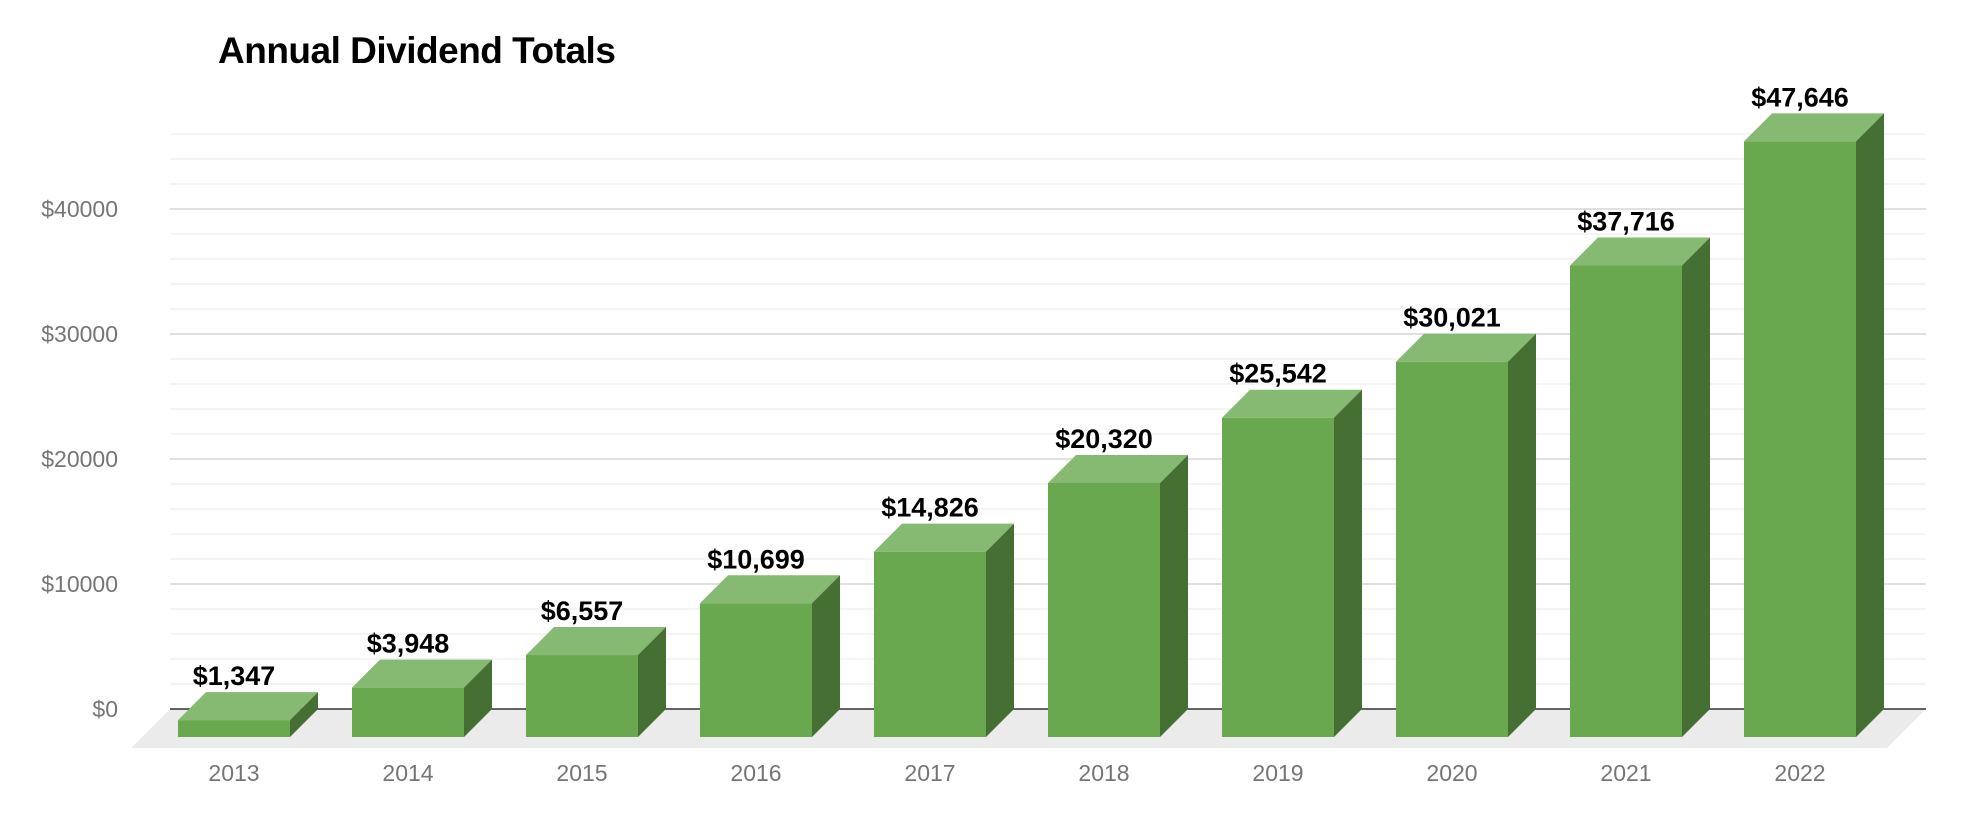  I want to click on x-tick-label: 2016, so click(755, 773).